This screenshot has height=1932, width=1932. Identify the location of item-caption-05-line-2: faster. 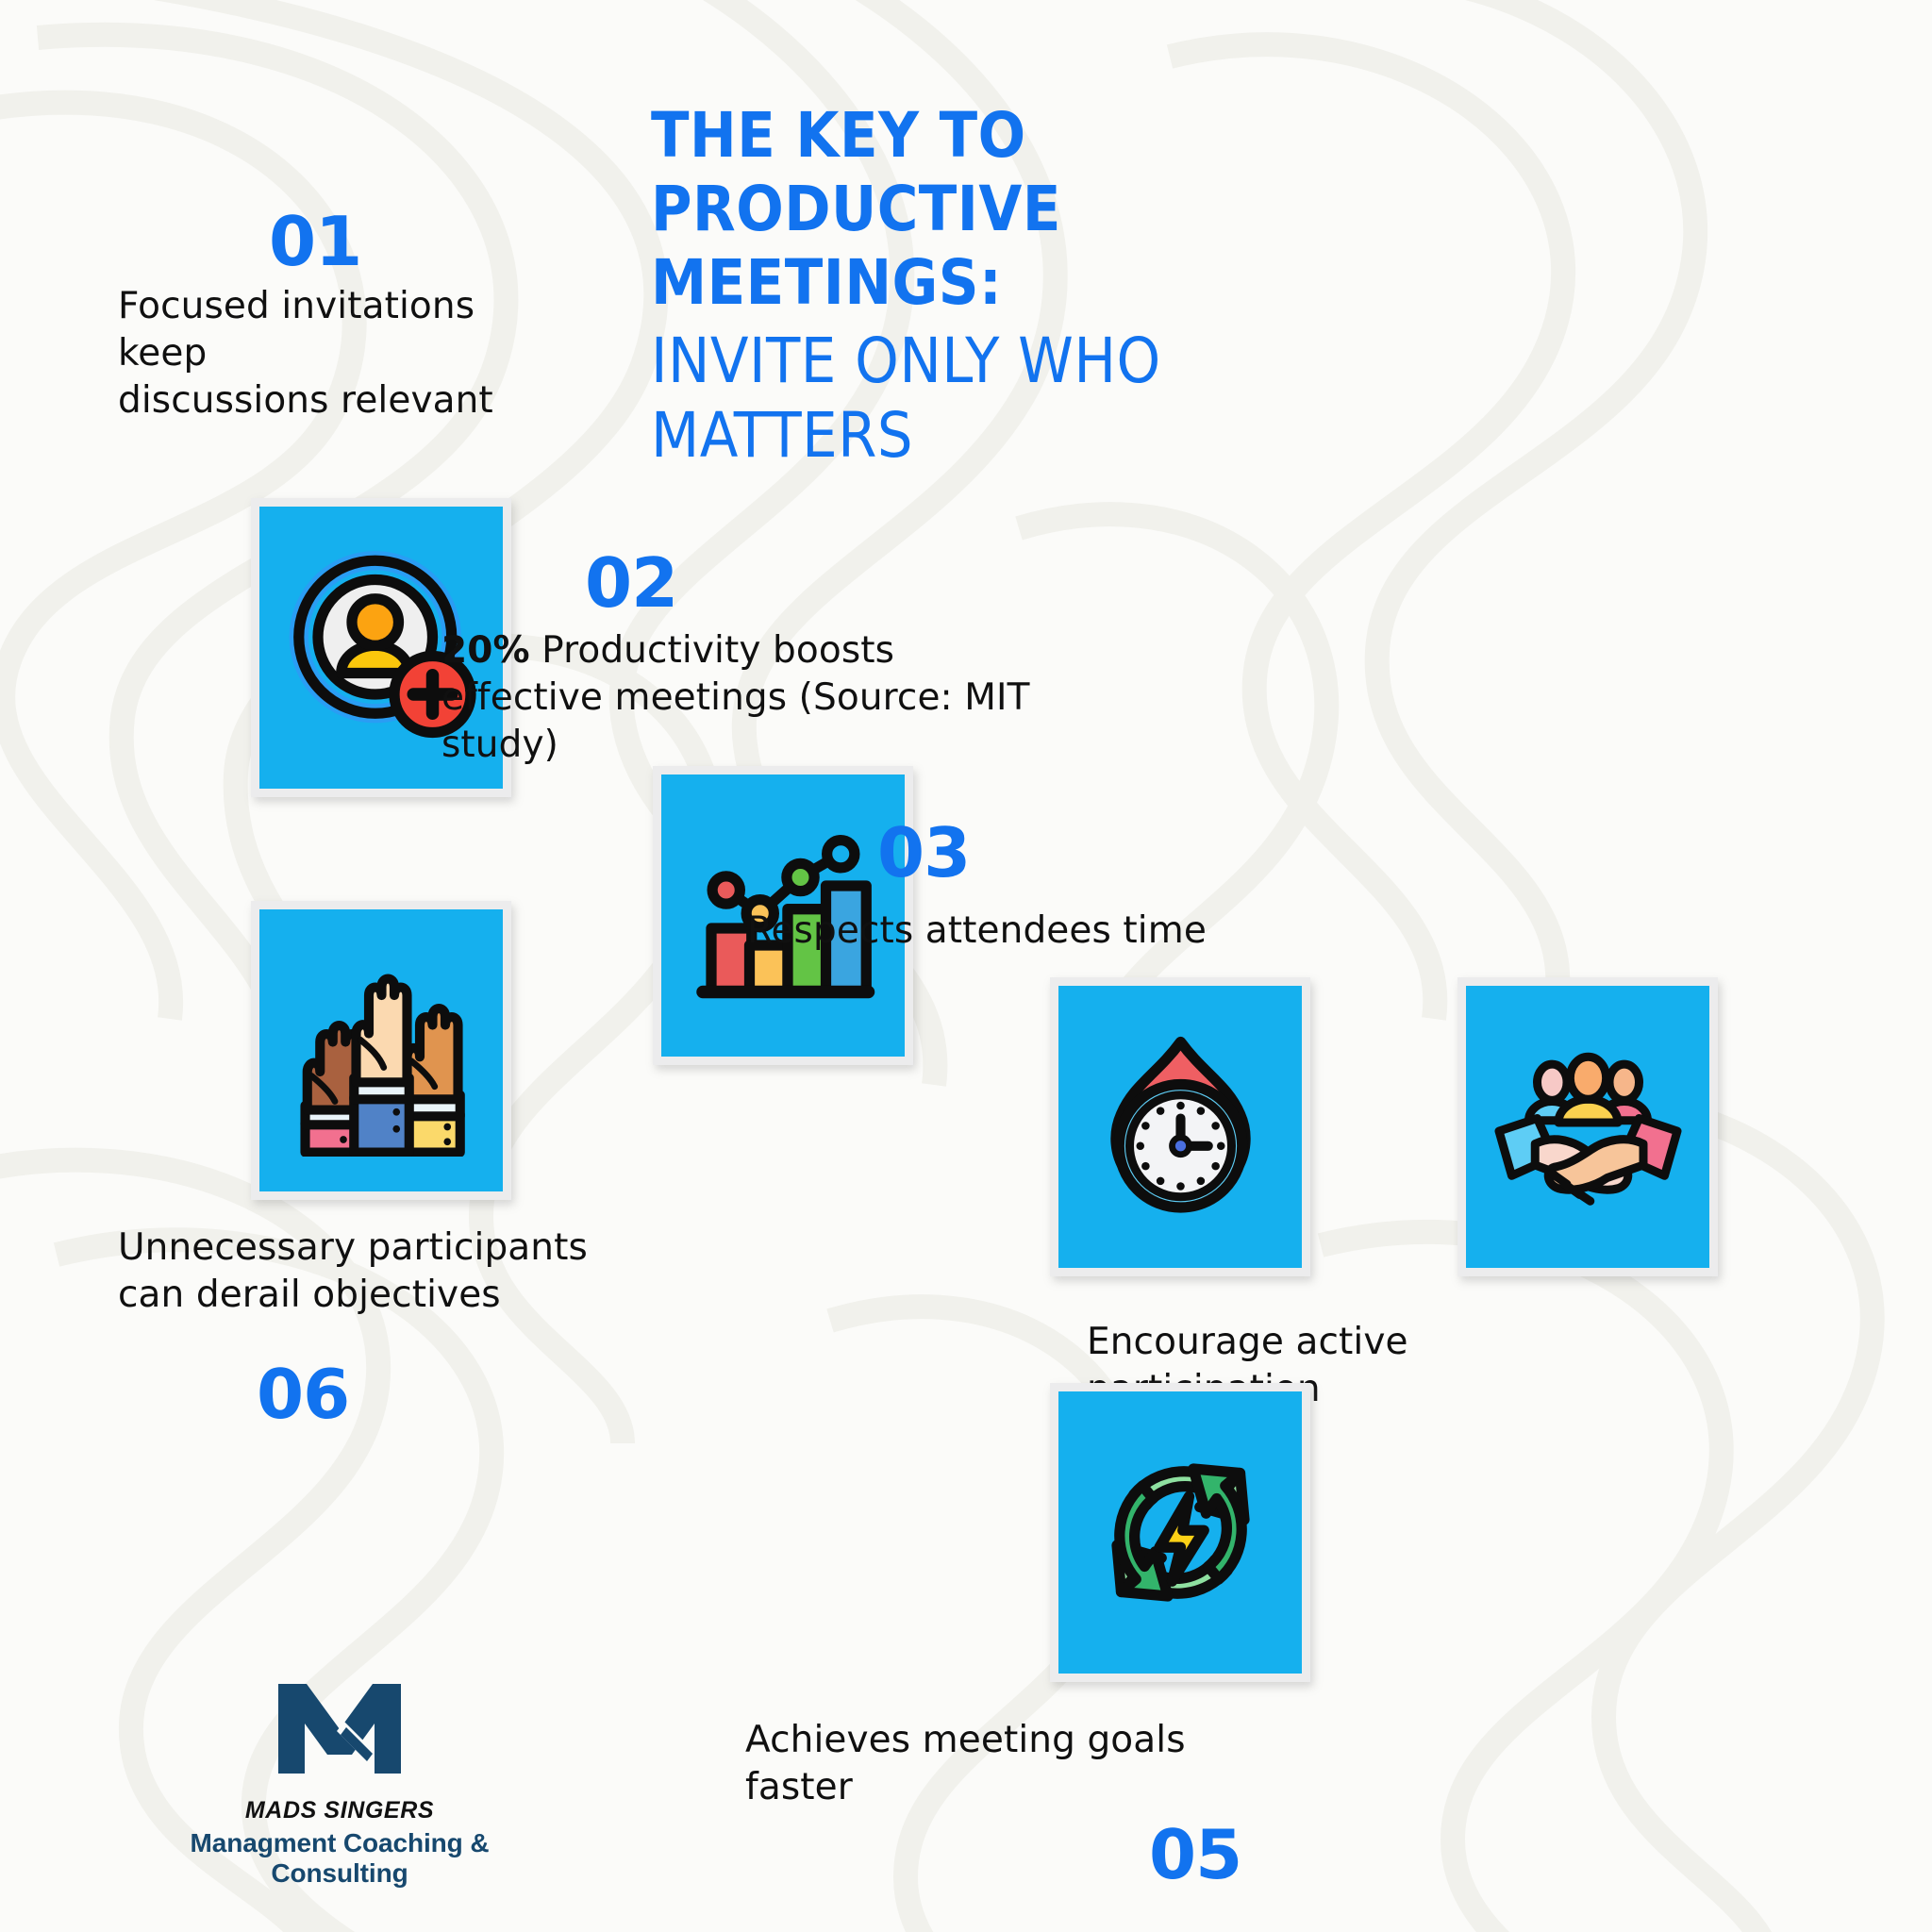
(799, 1787).